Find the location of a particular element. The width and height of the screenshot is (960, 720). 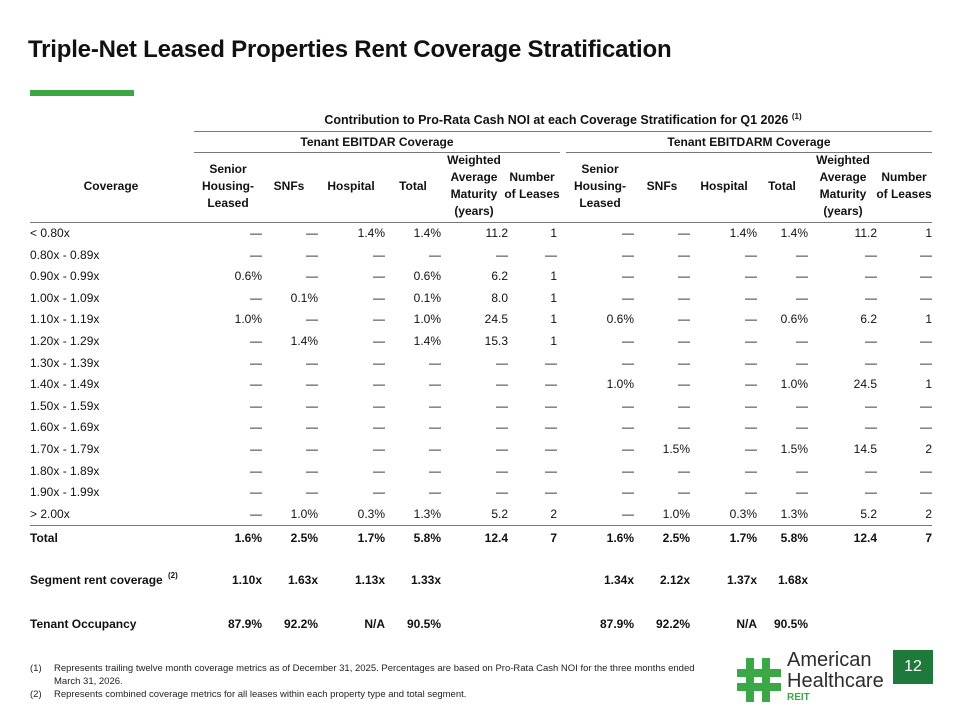

table-cell: 1.34x is located at coordinates (618, 580).